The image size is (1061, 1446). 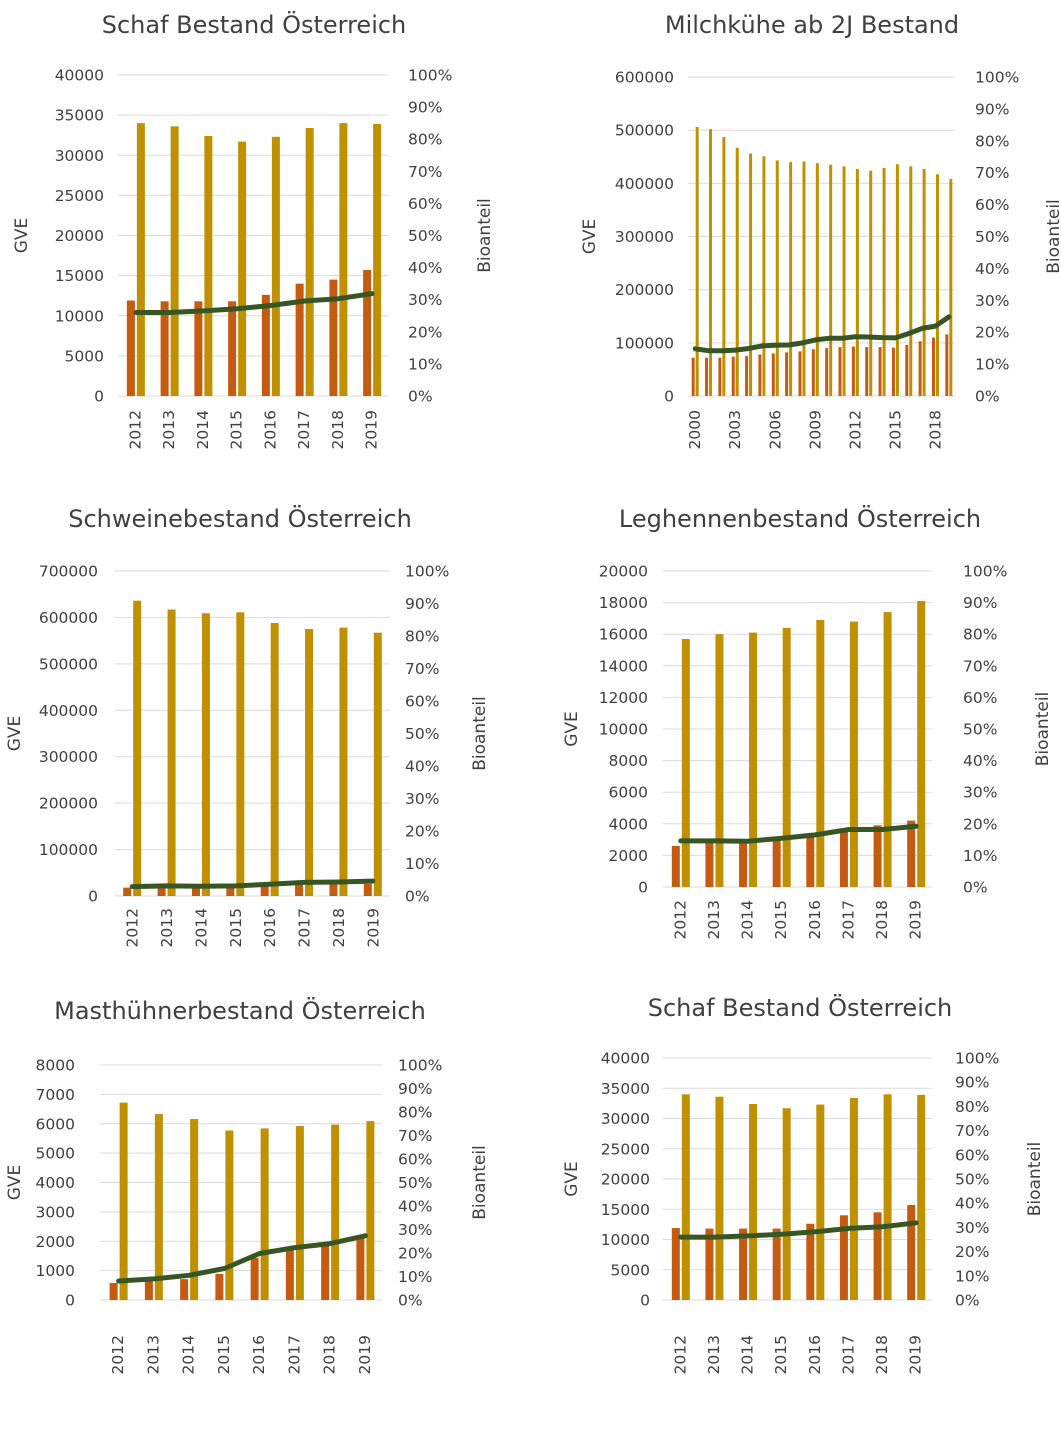 I want to click on x-tick-label: 2016, so click(x=815, y=1354).